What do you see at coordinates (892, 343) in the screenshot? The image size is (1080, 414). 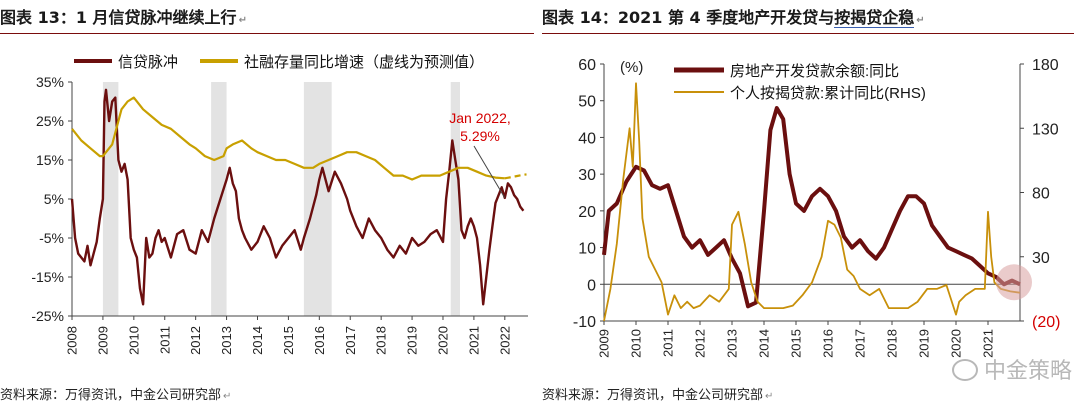 I see `right-x-tick-label-9: 2018` at bounding box center [892, 343].